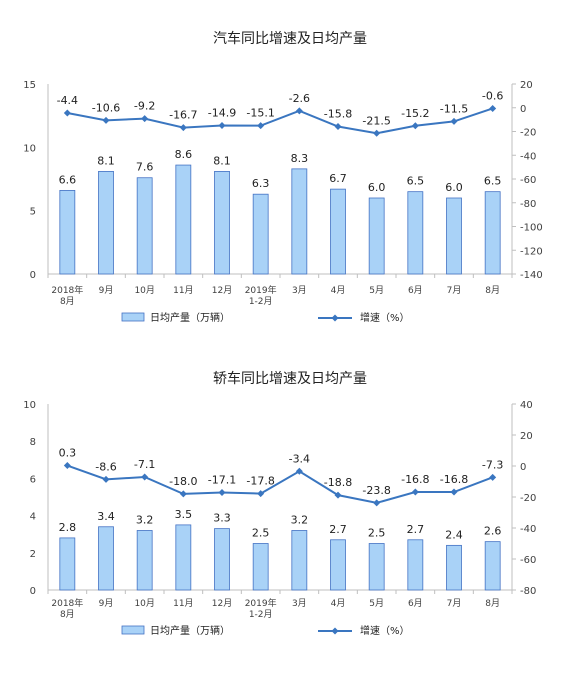  Describe the element at coordinates (105, 466) in the screenshot. I see `line-value-label: -8.6` at that location.